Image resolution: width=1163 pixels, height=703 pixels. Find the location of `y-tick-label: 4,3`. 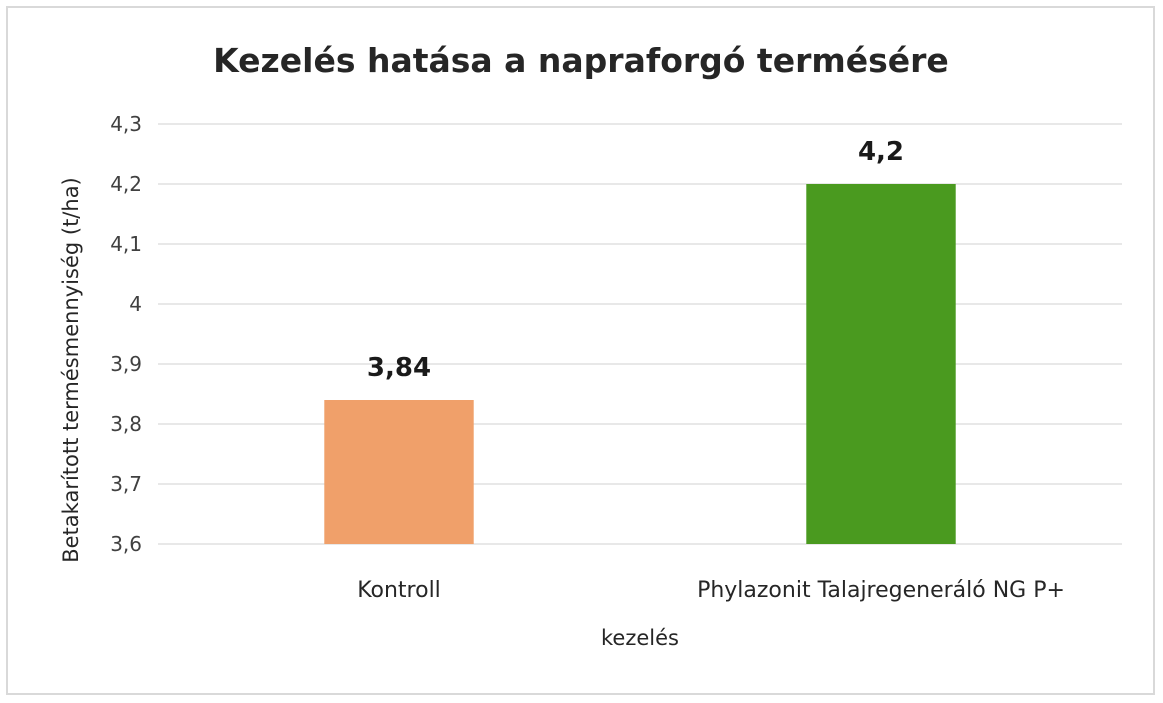

y-tick-label: 4,3 is located at coordinates (126, 124).